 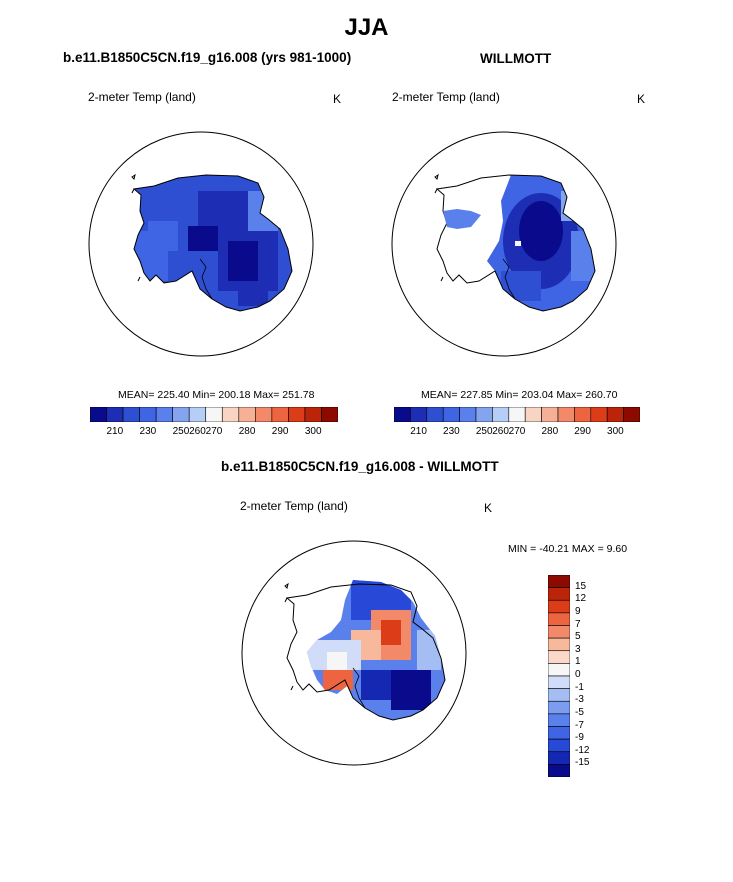 I want to click on panel1-colorbar, so click(x=214, y=414).